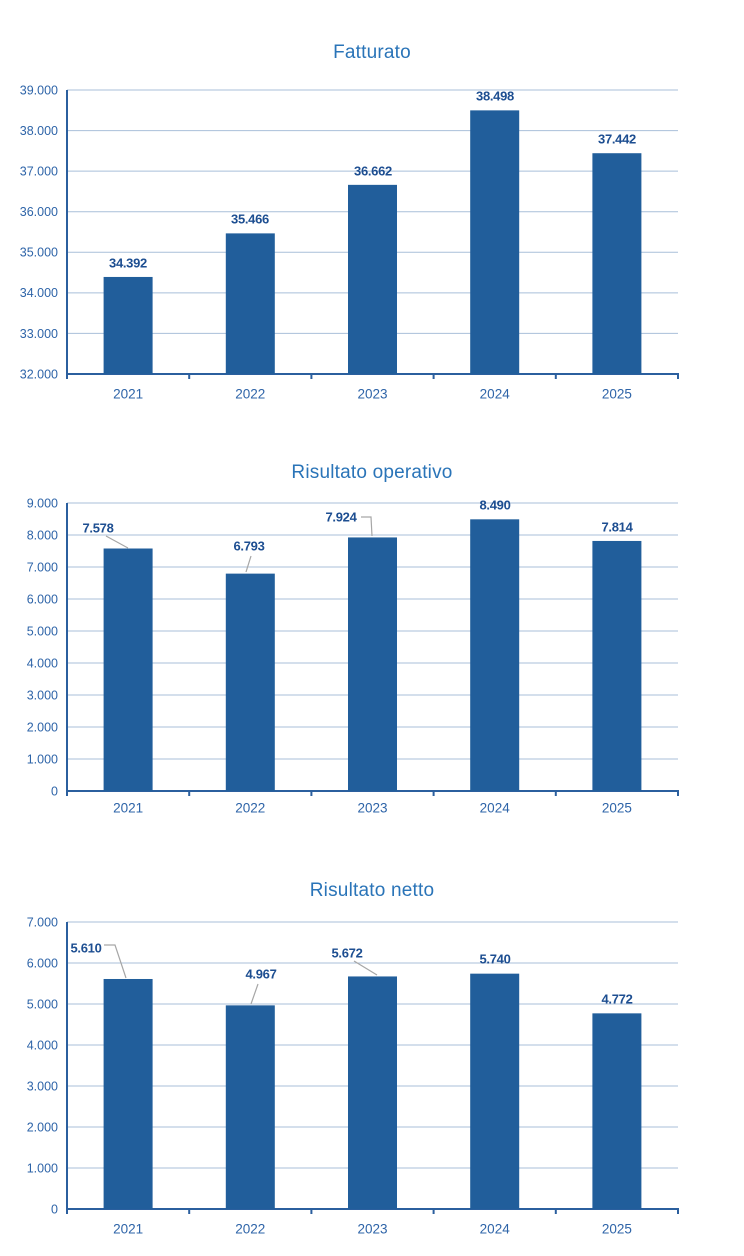  Describe the element at coordinates (250, 303) in the screenshot. I see `bar-fatturato-2022` at that location.